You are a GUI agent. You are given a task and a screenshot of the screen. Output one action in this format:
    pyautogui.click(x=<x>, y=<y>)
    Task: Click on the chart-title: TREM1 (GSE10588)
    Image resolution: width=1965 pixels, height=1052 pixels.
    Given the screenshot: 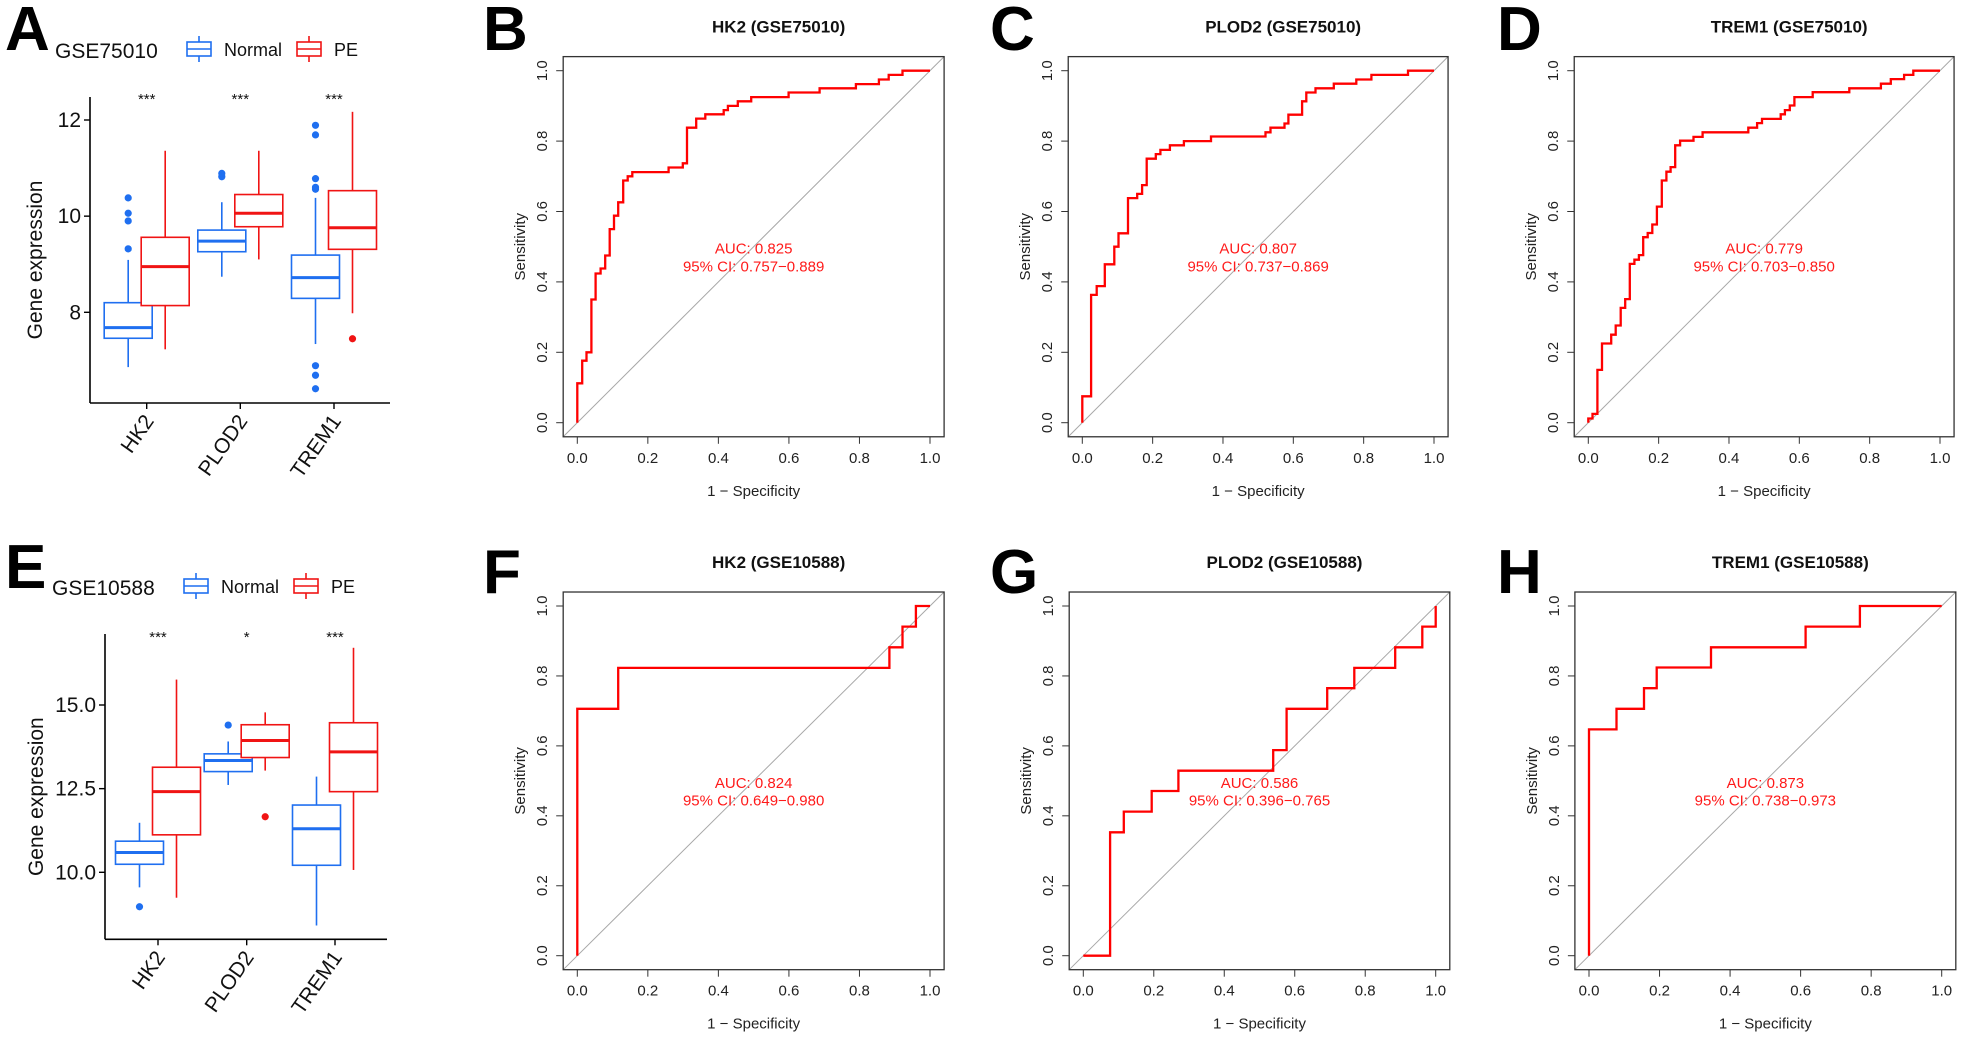 What is the action you would take?
    pyautogui.click(x=1790, y=562)
    